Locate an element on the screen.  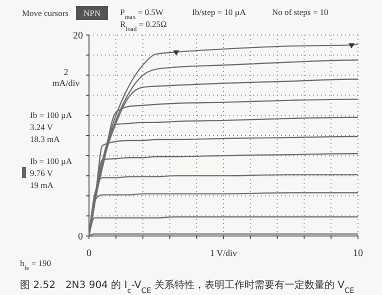
caption: 图 2.52 2N3 904 的 I$_{c}$-V$_{CE}$ 关系特性，表明工作时需要有一定数量的 V$_{CE}$ is located at coordinates (187, 286).